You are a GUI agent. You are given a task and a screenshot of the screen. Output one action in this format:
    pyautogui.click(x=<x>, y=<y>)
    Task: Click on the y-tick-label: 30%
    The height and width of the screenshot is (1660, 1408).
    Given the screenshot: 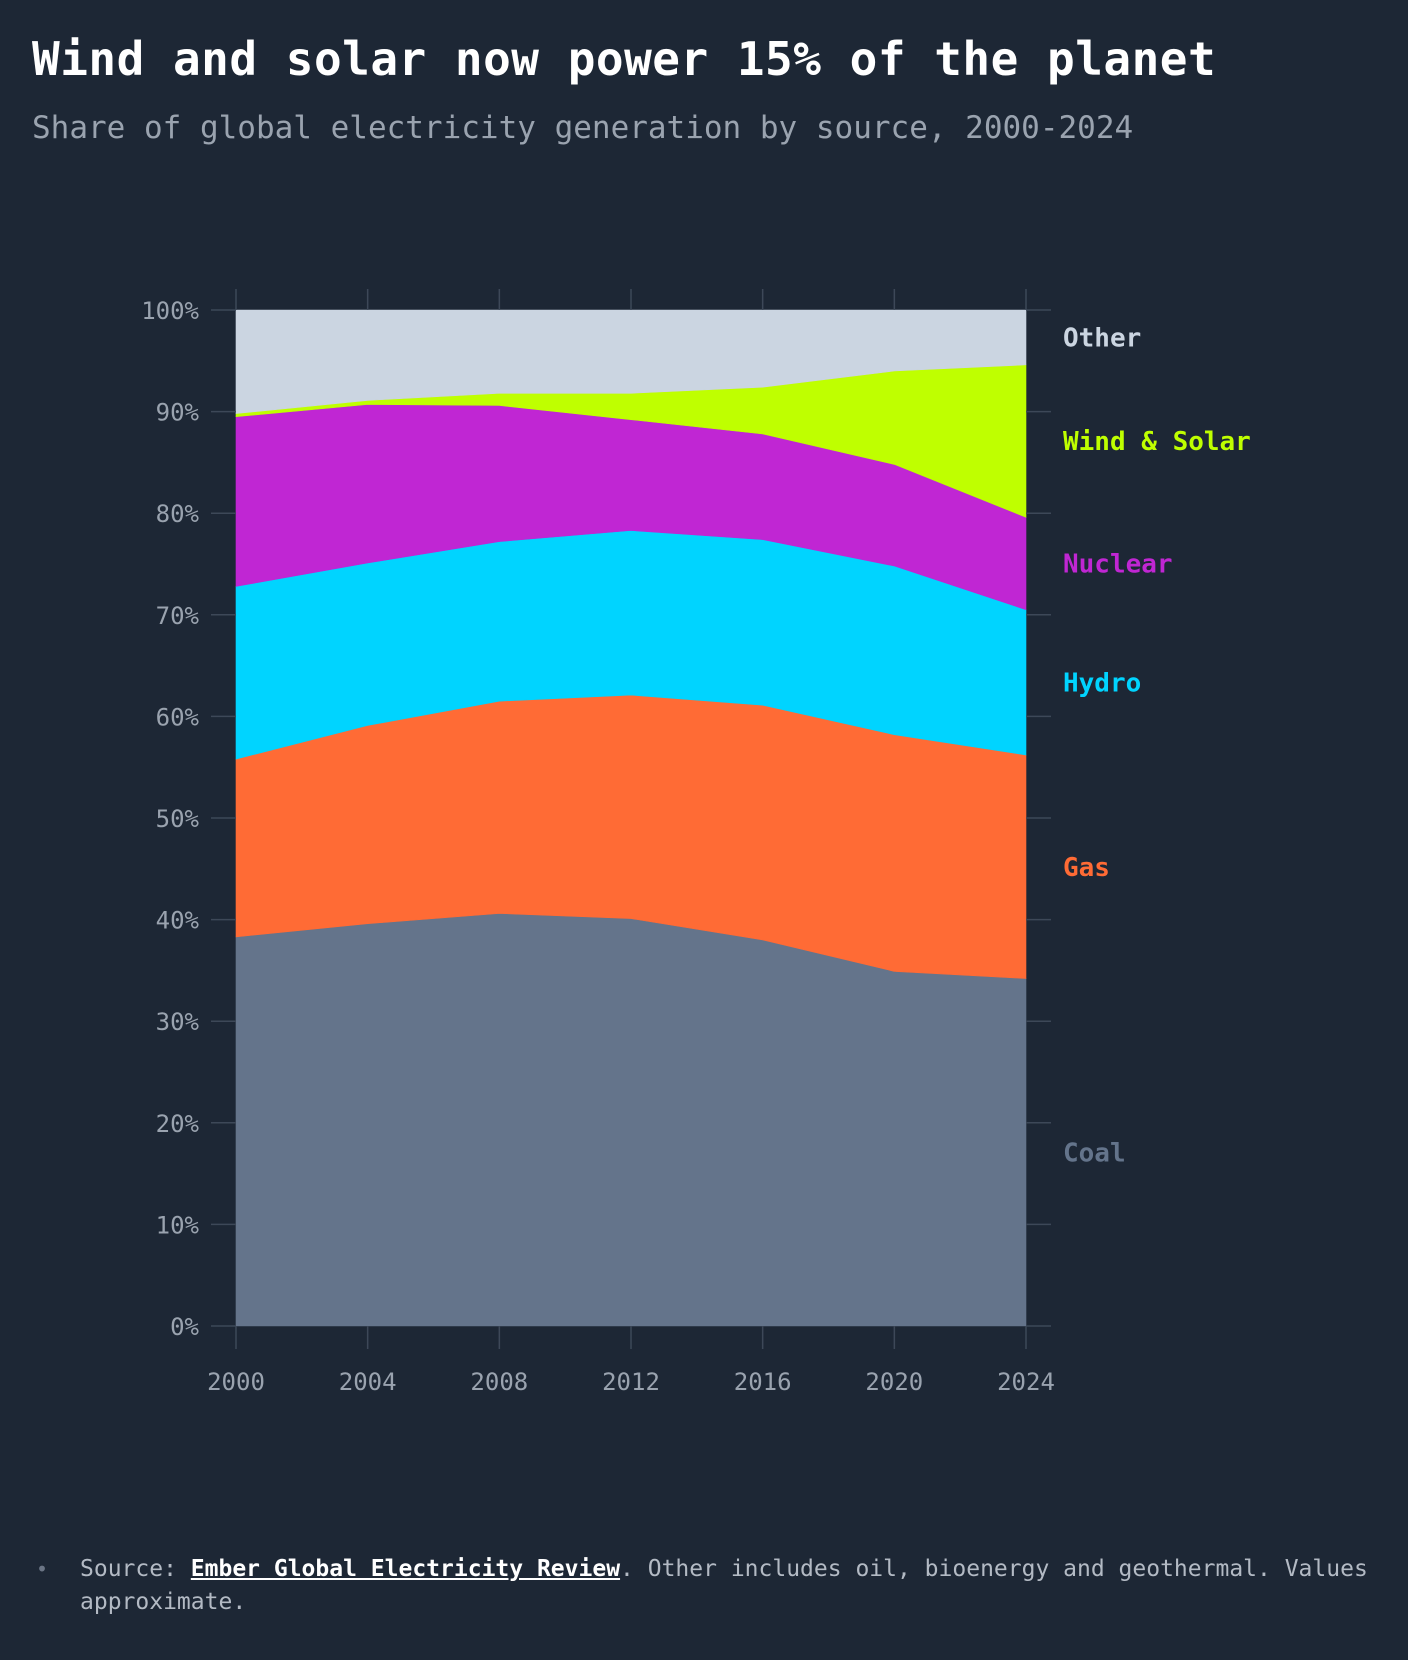 What is the action you would take?
    pyautogui.click(x=178, y=1022)
    